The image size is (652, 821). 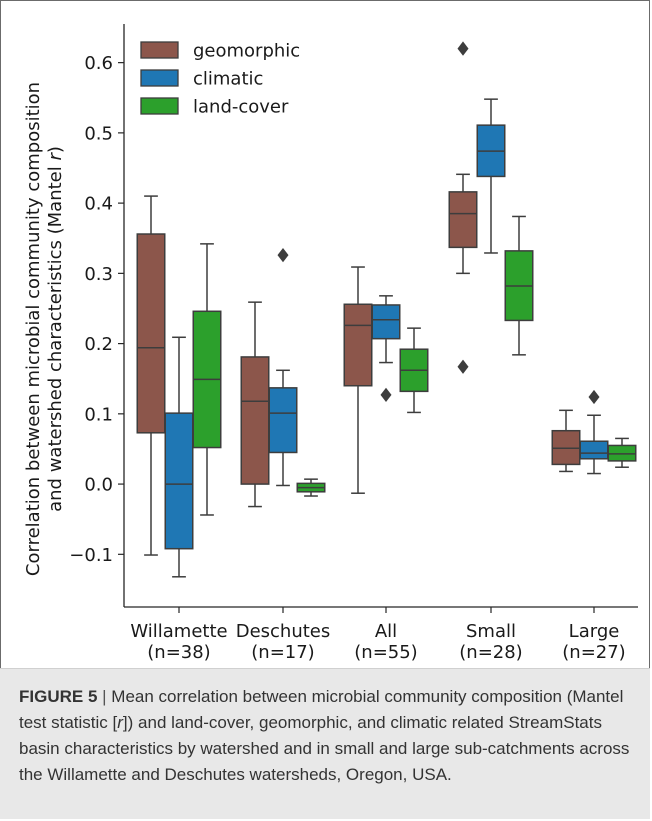 I want to click on box-climatic-small, so click(x=491, y=176).